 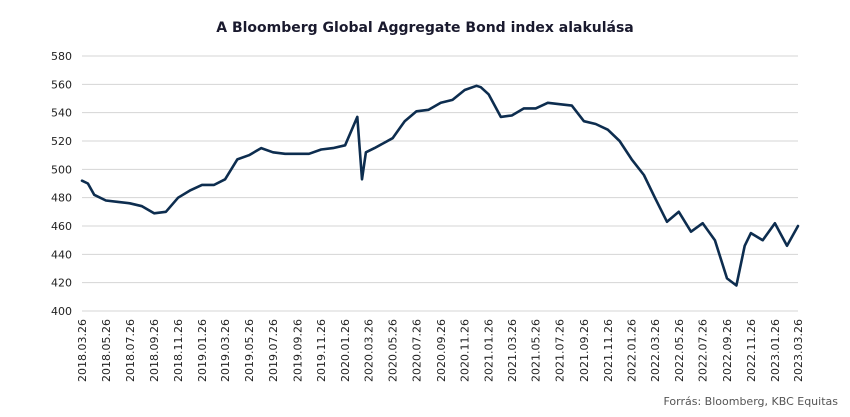 What do you see at coordinates (61, 84) in the screenshot?
I see `y-tick-label: 560` at bounding box center [61, 84].